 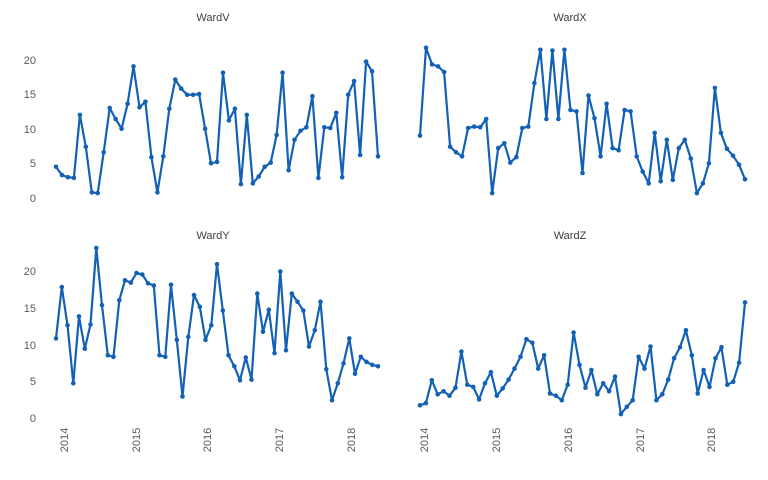 I want to click on y-tick-label: 20, so click(x=29, y=272).